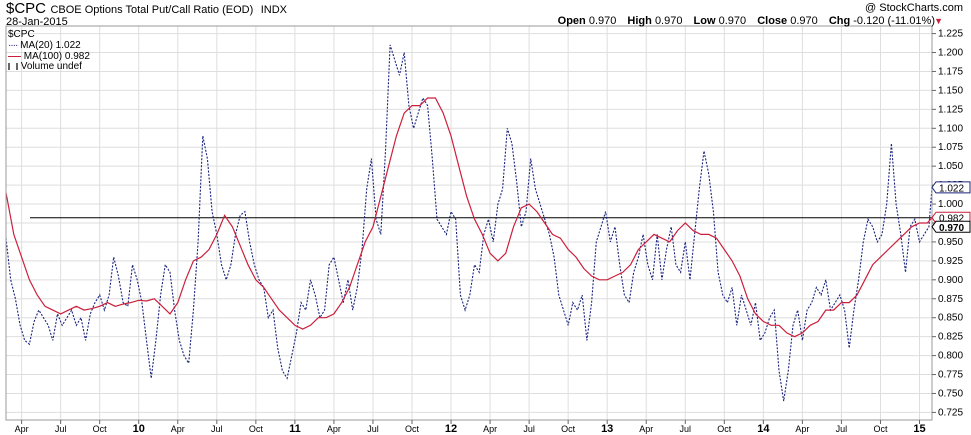 The height and width of the screenshot is (435, 971). What do you see at coordinates (894, 21) in the screenshot?
I see `chg-value: -0.120 (-11.01%)` at bounding box center [894, 21].